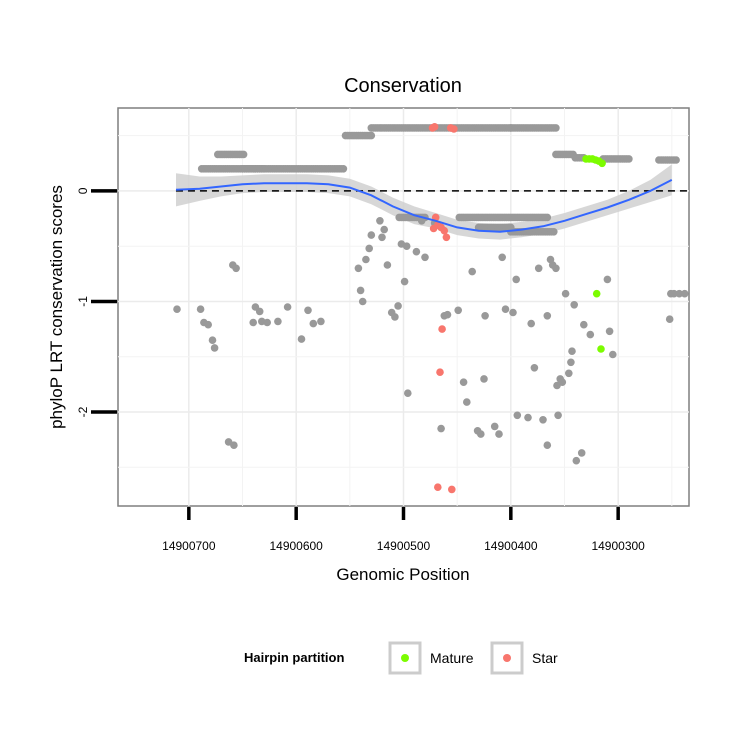  I want to click on legend: Hairpin partition Mature Star, so click(401, 658).